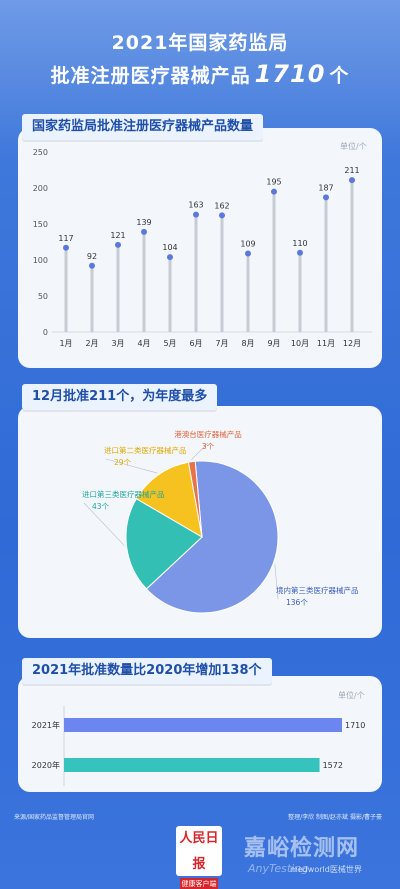  Describe the element at coordinates (145, 450) in the screenshot. I see `slice-label: 进口第二类医疗器械产品` at that location.